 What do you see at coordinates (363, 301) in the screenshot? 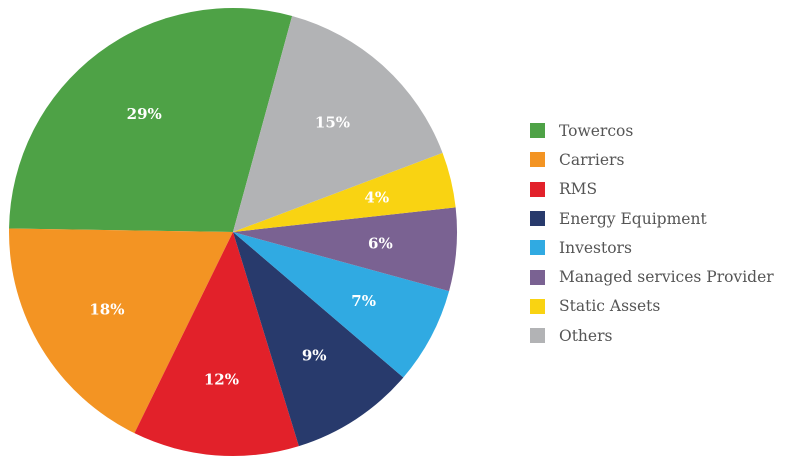
I see `slice-data-label: 7%` at bounding box center [363, 301].